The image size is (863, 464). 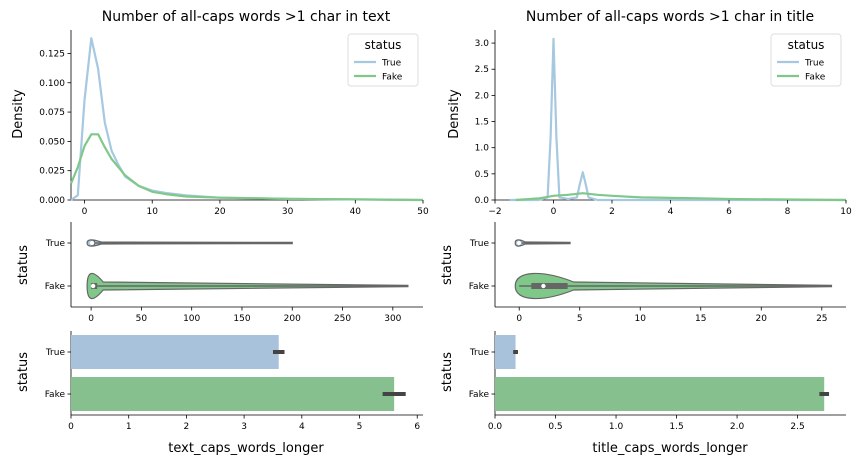 I want to click on ylabel-violin-title: status, so click(x=447, y=265).